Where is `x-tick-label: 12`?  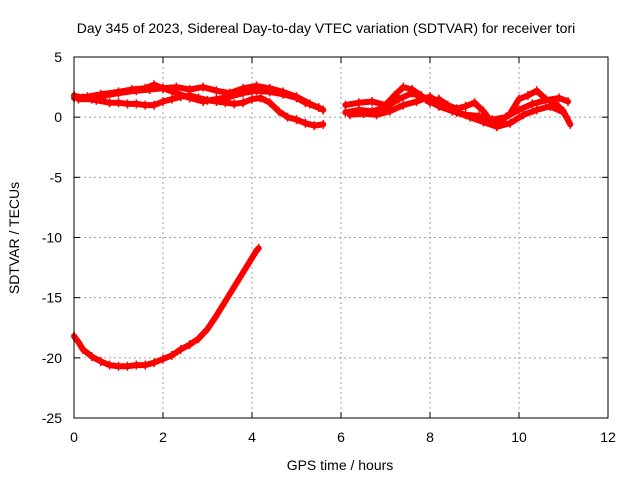
x-tick-label: 12 is located at coordinates (608, 437).